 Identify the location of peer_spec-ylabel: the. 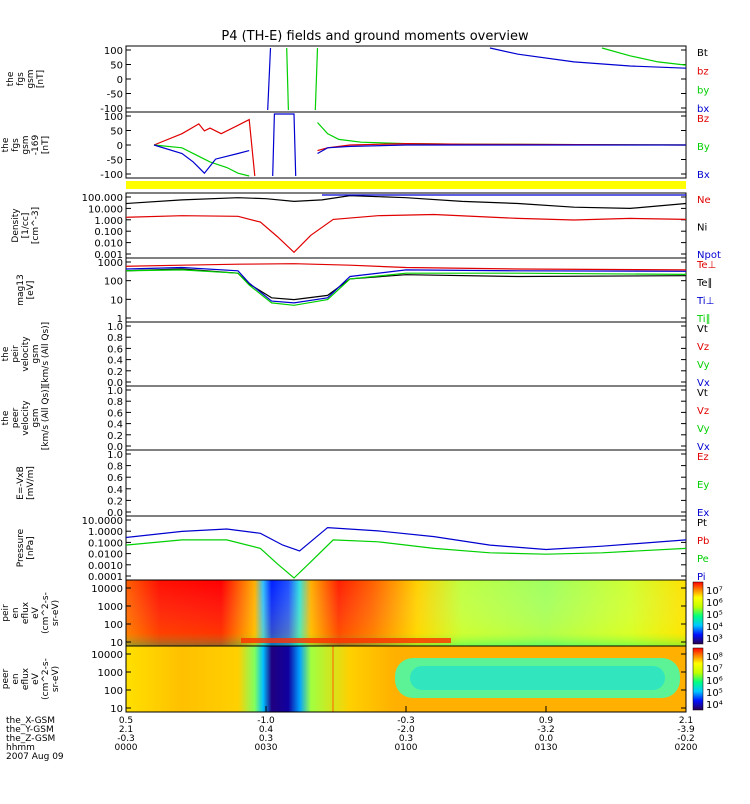
(0, 678).